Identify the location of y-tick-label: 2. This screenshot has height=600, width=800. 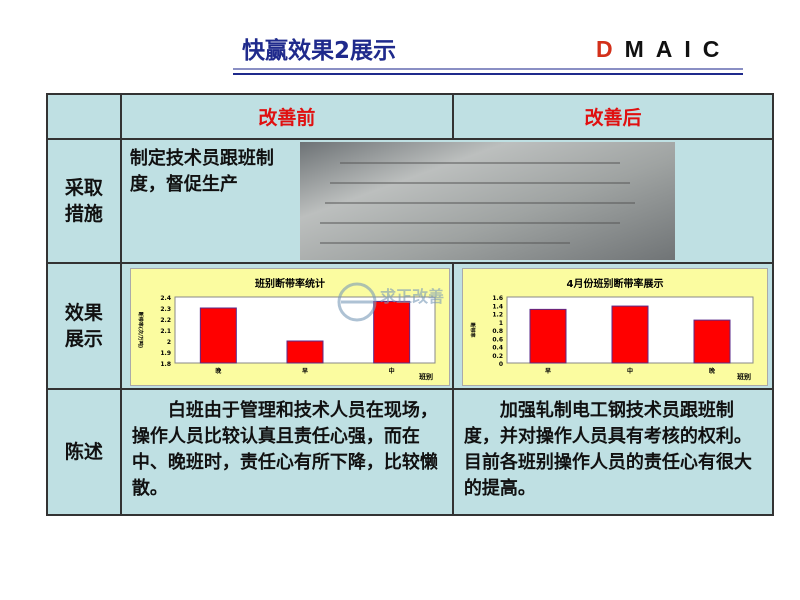
(169, 342).